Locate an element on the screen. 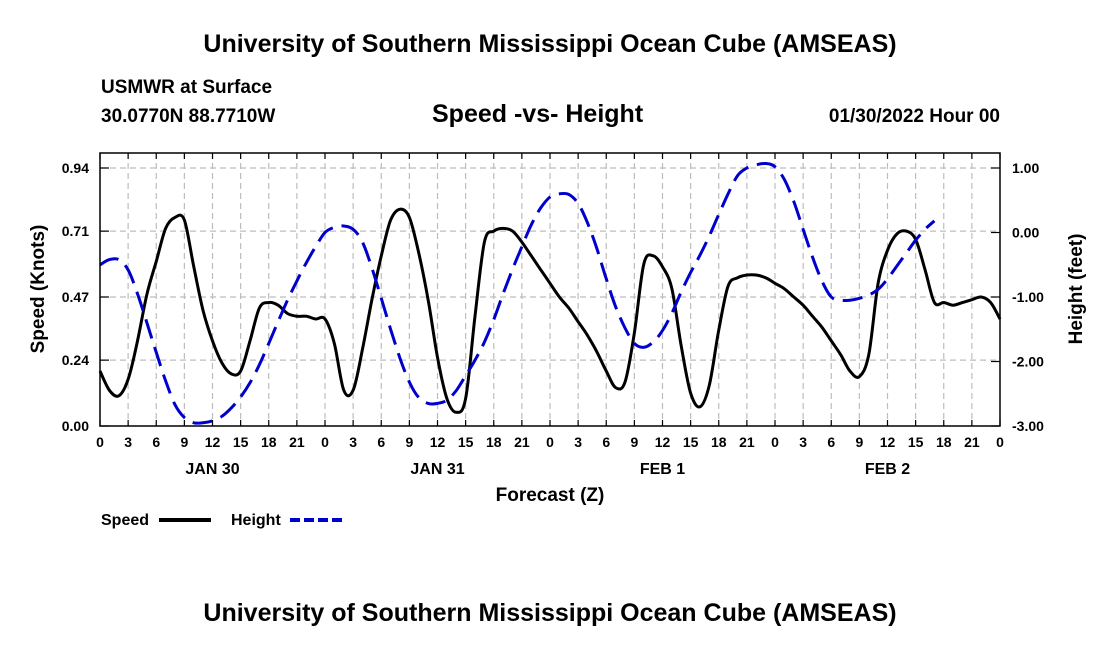 The width and height of the screenshot is (1100, 650). y-tick-label: 0.71 is located at coordinates (75, 231).